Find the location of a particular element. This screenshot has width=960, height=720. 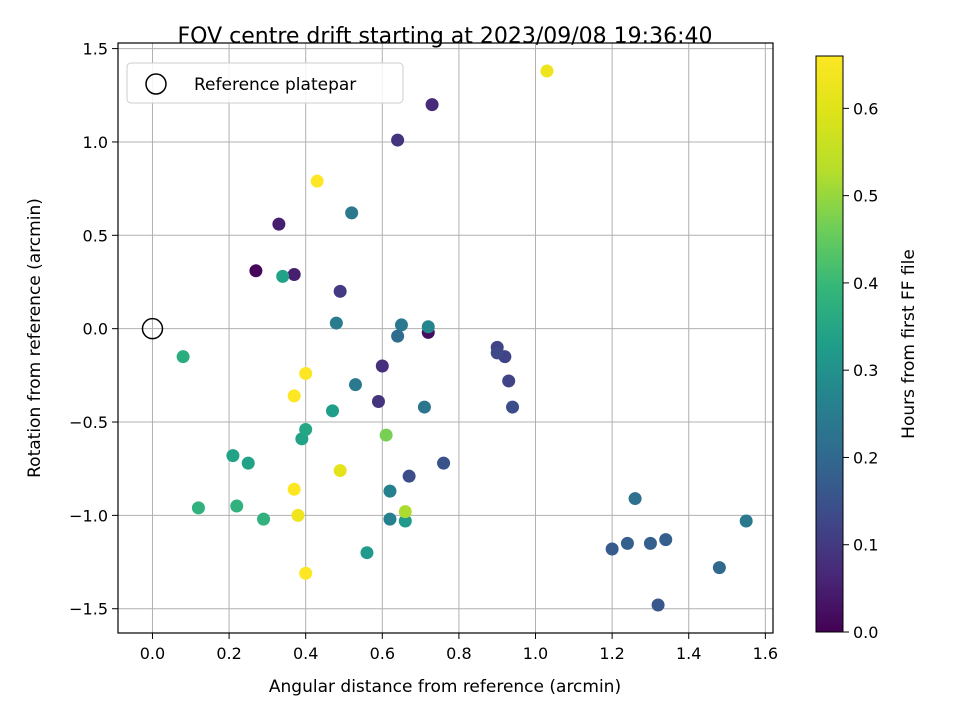

colorbar-tick-label: 0.2 is located at coordinates (865, 457).